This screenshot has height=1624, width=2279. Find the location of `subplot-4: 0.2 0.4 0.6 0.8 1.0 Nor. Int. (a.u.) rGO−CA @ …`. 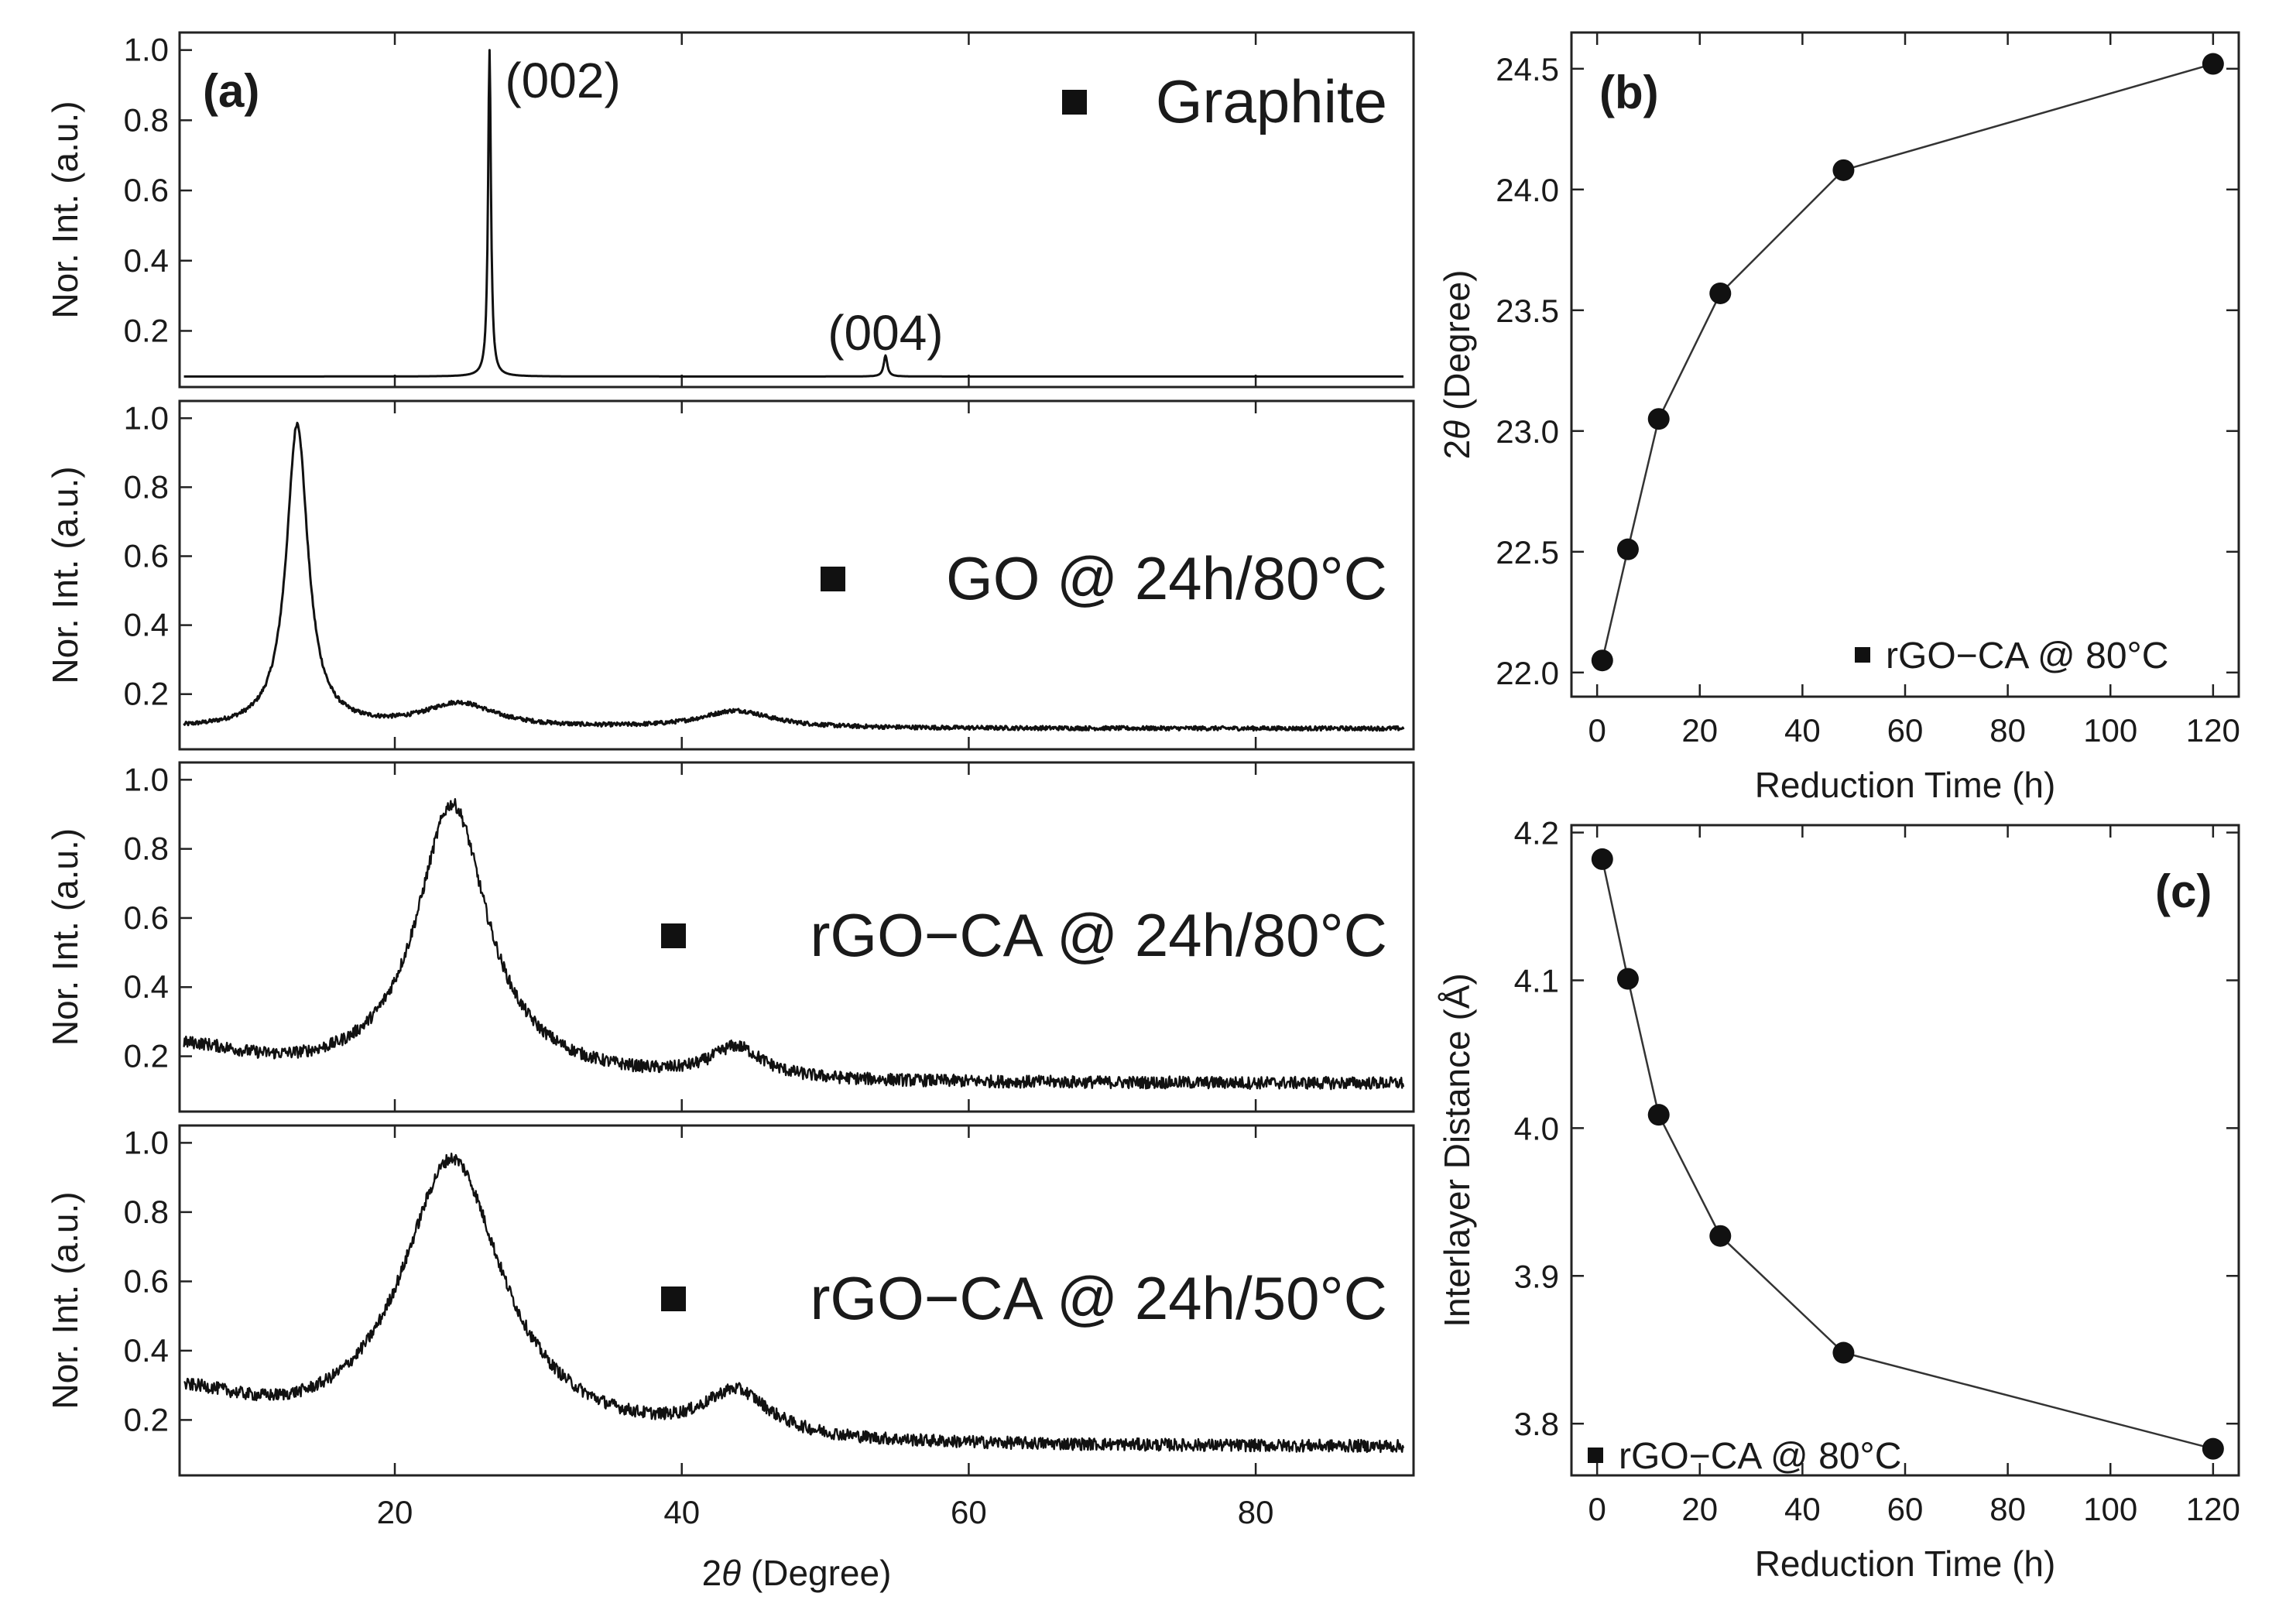

subplot-4: 0.2 0.4 0.6 0.8 1.0 Nor. Int. (a.u.) rGO−CA @ … is located at coordinates (730, 1300).